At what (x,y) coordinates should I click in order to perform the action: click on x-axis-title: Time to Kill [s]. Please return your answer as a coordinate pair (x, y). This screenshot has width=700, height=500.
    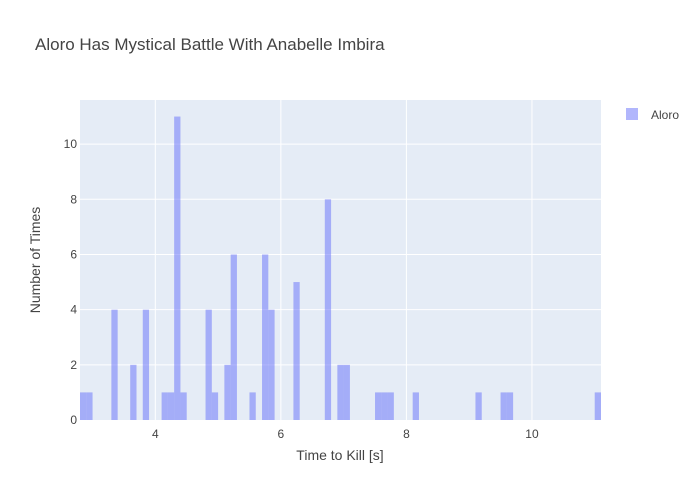
    Looking at the image, I should click on (339, 455).